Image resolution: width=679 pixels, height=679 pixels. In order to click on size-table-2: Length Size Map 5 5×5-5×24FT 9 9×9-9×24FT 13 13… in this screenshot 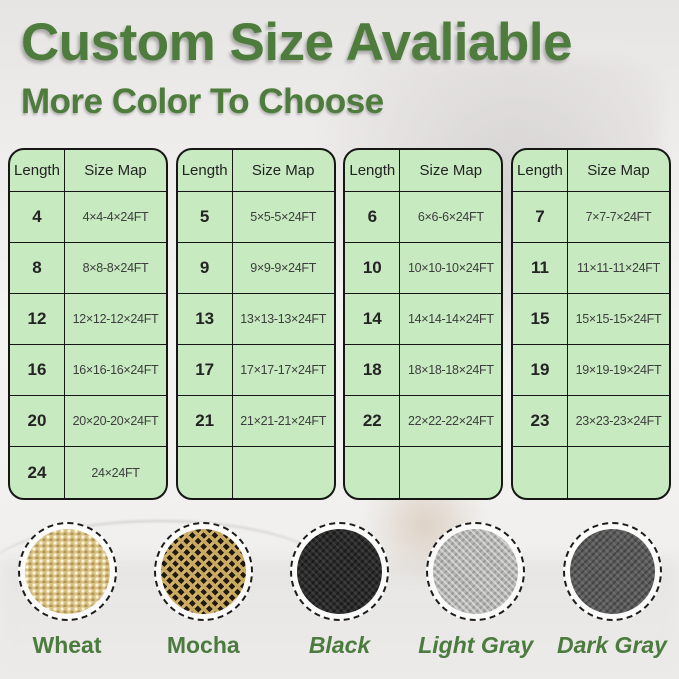, I will do `click(255, 324)`.